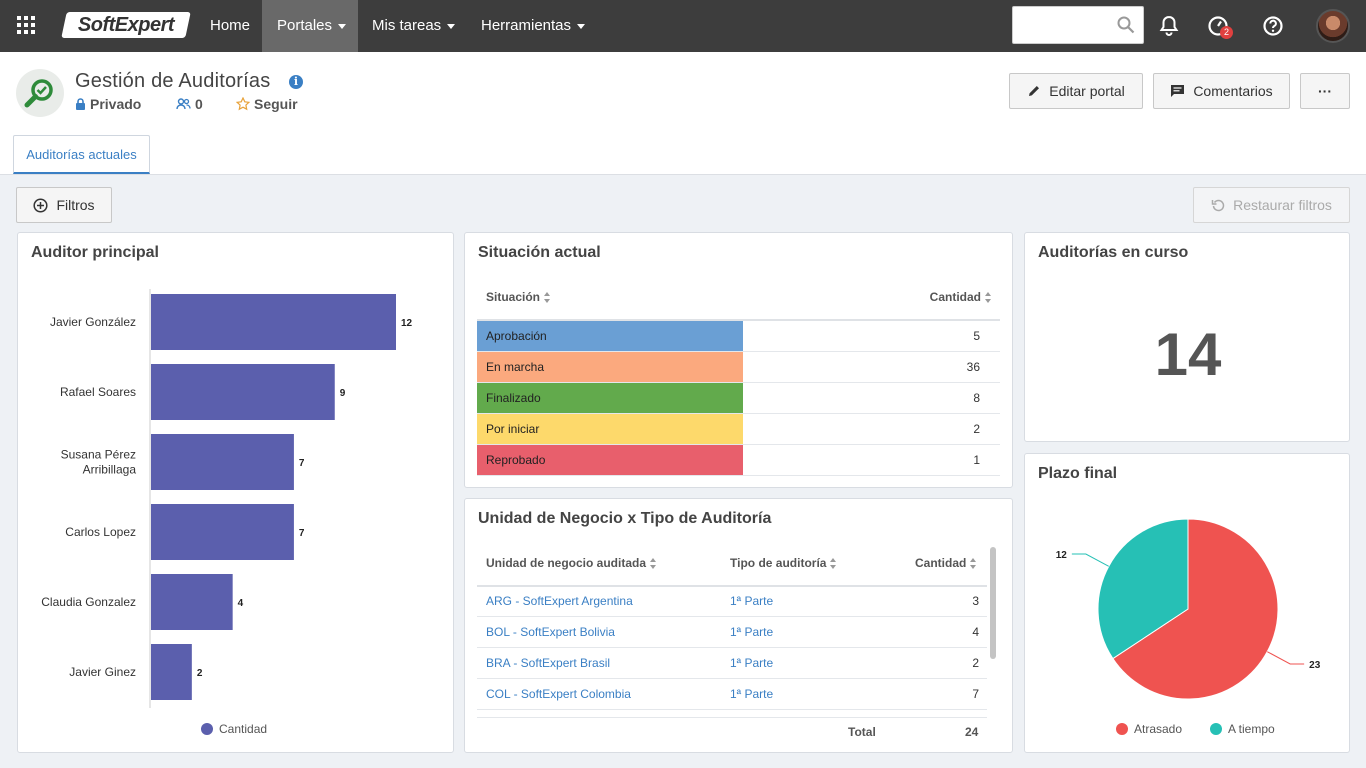 The width and height of the screenshot is (1366, 768). What do you see at coordinates (610, 336) in the screenshot?
I see `situacion-label: Aprobación` at bounding box center [610, 336].